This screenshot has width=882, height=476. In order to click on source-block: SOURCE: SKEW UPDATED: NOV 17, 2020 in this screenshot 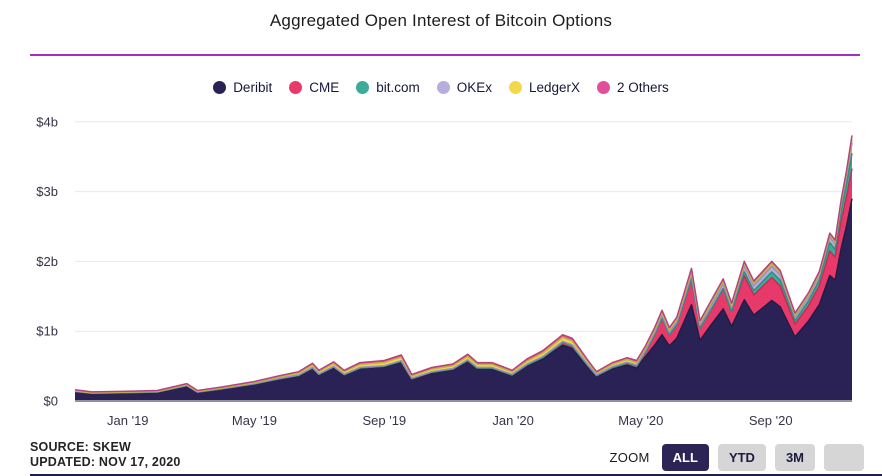, I will do `click(105, 455)`.